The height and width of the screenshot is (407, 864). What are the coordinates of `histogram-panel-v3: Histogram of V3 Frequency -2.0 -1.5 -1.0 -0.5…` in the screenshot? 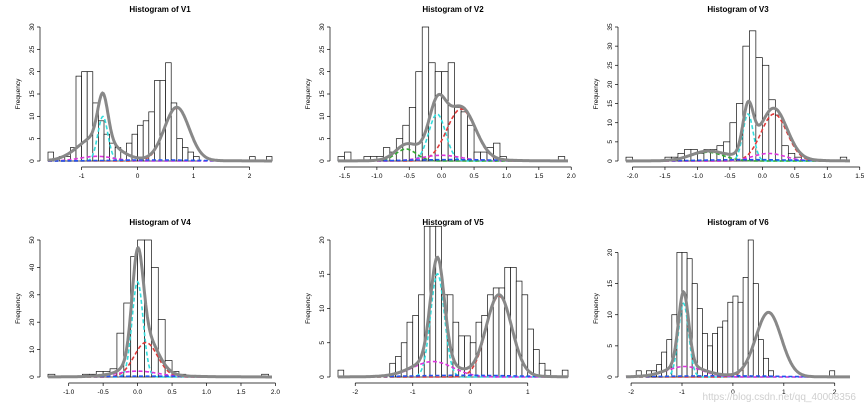 It's located at (728, 92).